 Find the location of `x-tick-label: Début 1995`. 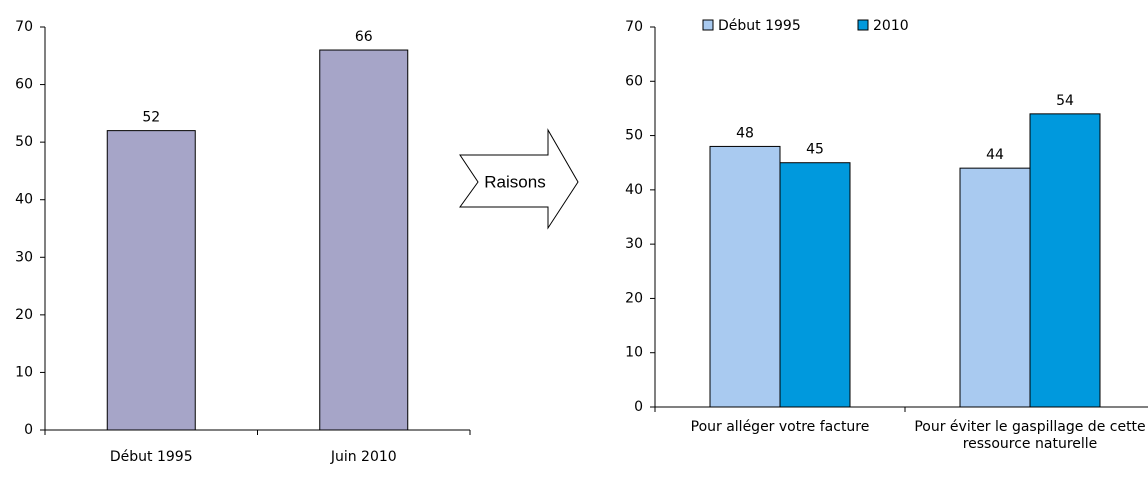

x-tick-label: Début 1995 is located at coordinates (151, 457).